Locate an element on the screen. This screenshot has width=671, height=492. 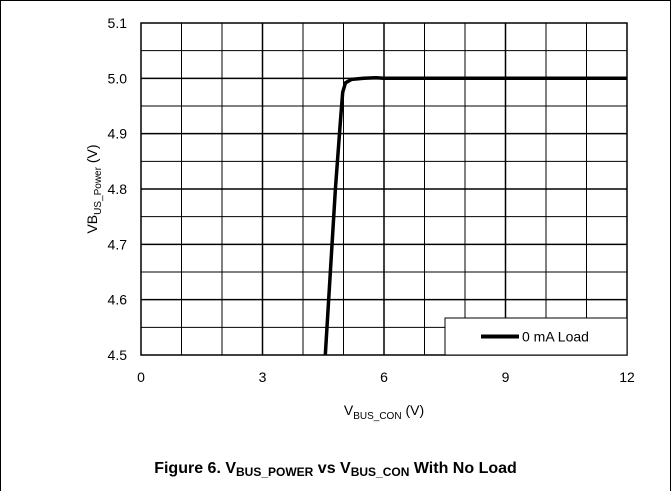
y-tick-label: 4.5 is located at coordinates (118, 355).